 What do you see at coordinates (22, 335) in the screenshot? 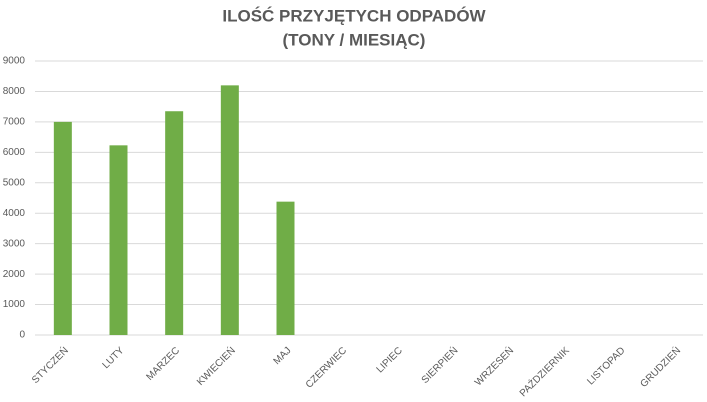
I see `y-tick-label: 0` at bounding box center [22, 335].